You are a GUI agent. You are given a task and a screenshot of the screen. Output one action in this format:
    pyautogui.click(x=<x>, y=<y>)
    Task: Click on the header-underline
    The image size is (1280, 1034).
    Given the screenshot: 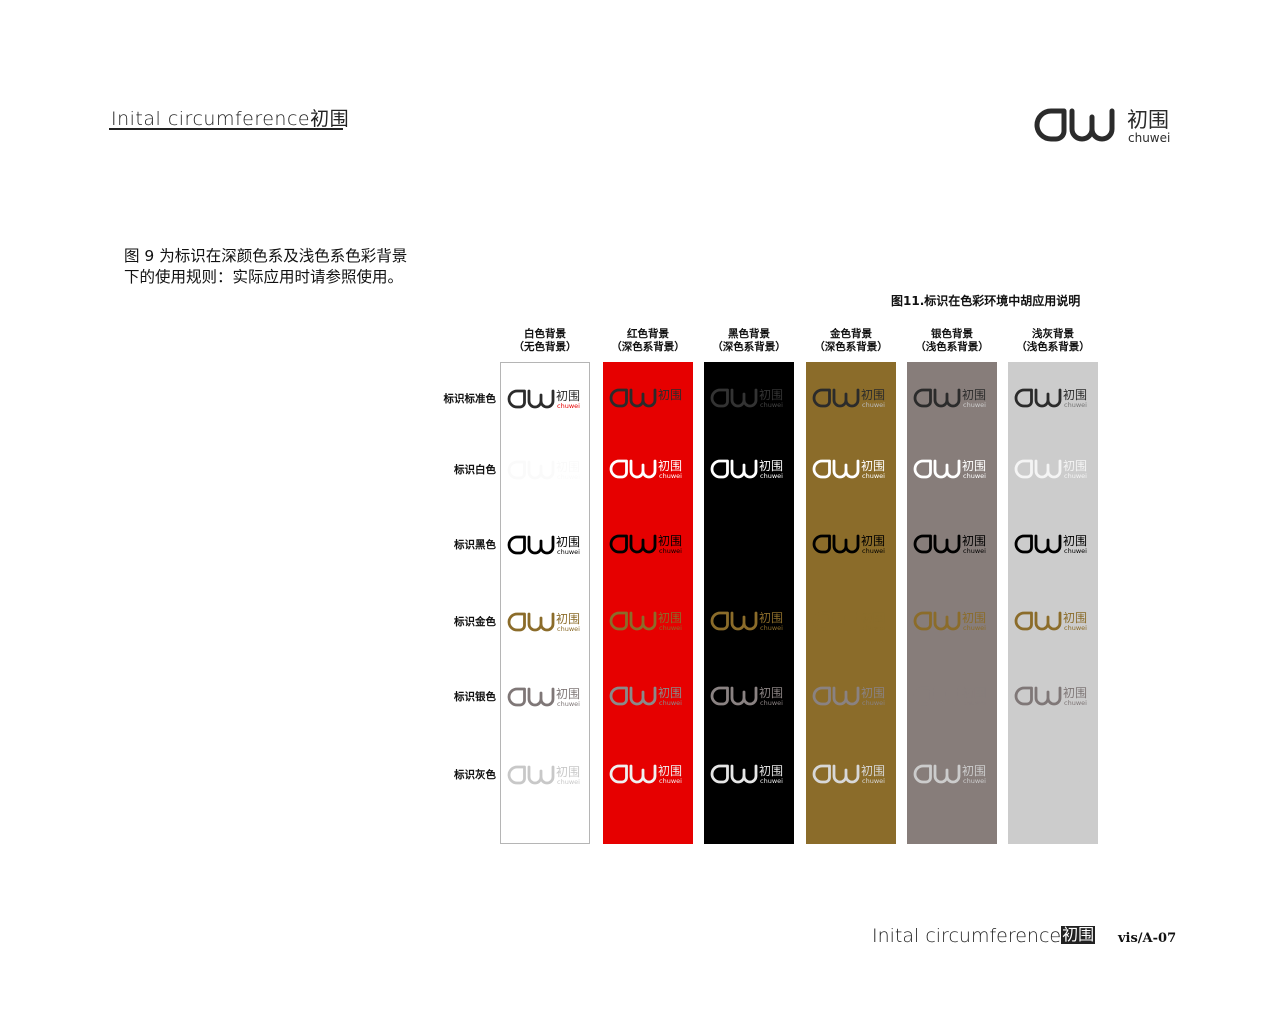 What is the action you would take?
    pyautogui.click(x=226, y=129)
    